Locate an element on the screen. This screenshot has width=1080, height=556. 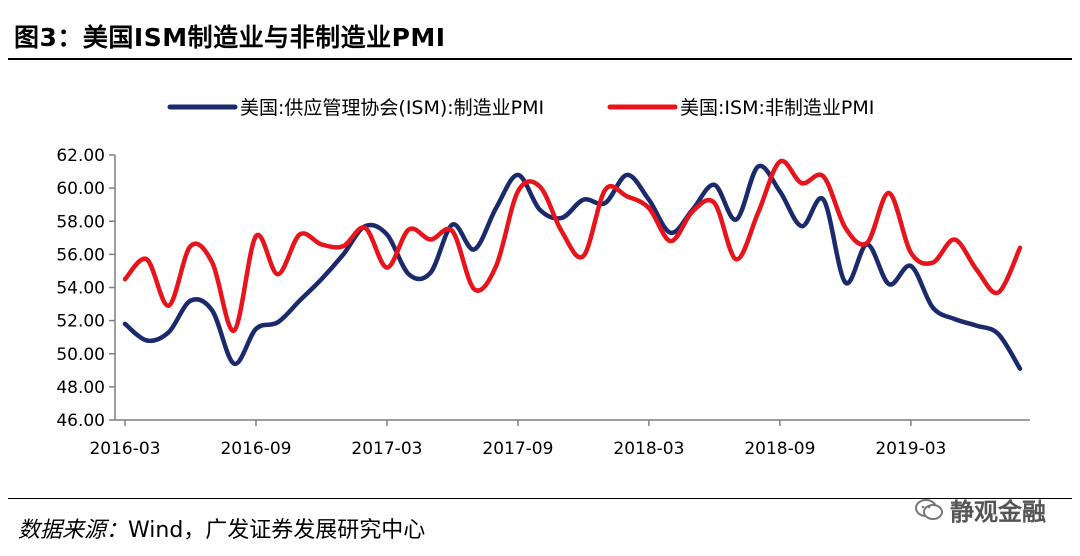
y-tick-label: 52.00 is located at coordinates (80, 322).